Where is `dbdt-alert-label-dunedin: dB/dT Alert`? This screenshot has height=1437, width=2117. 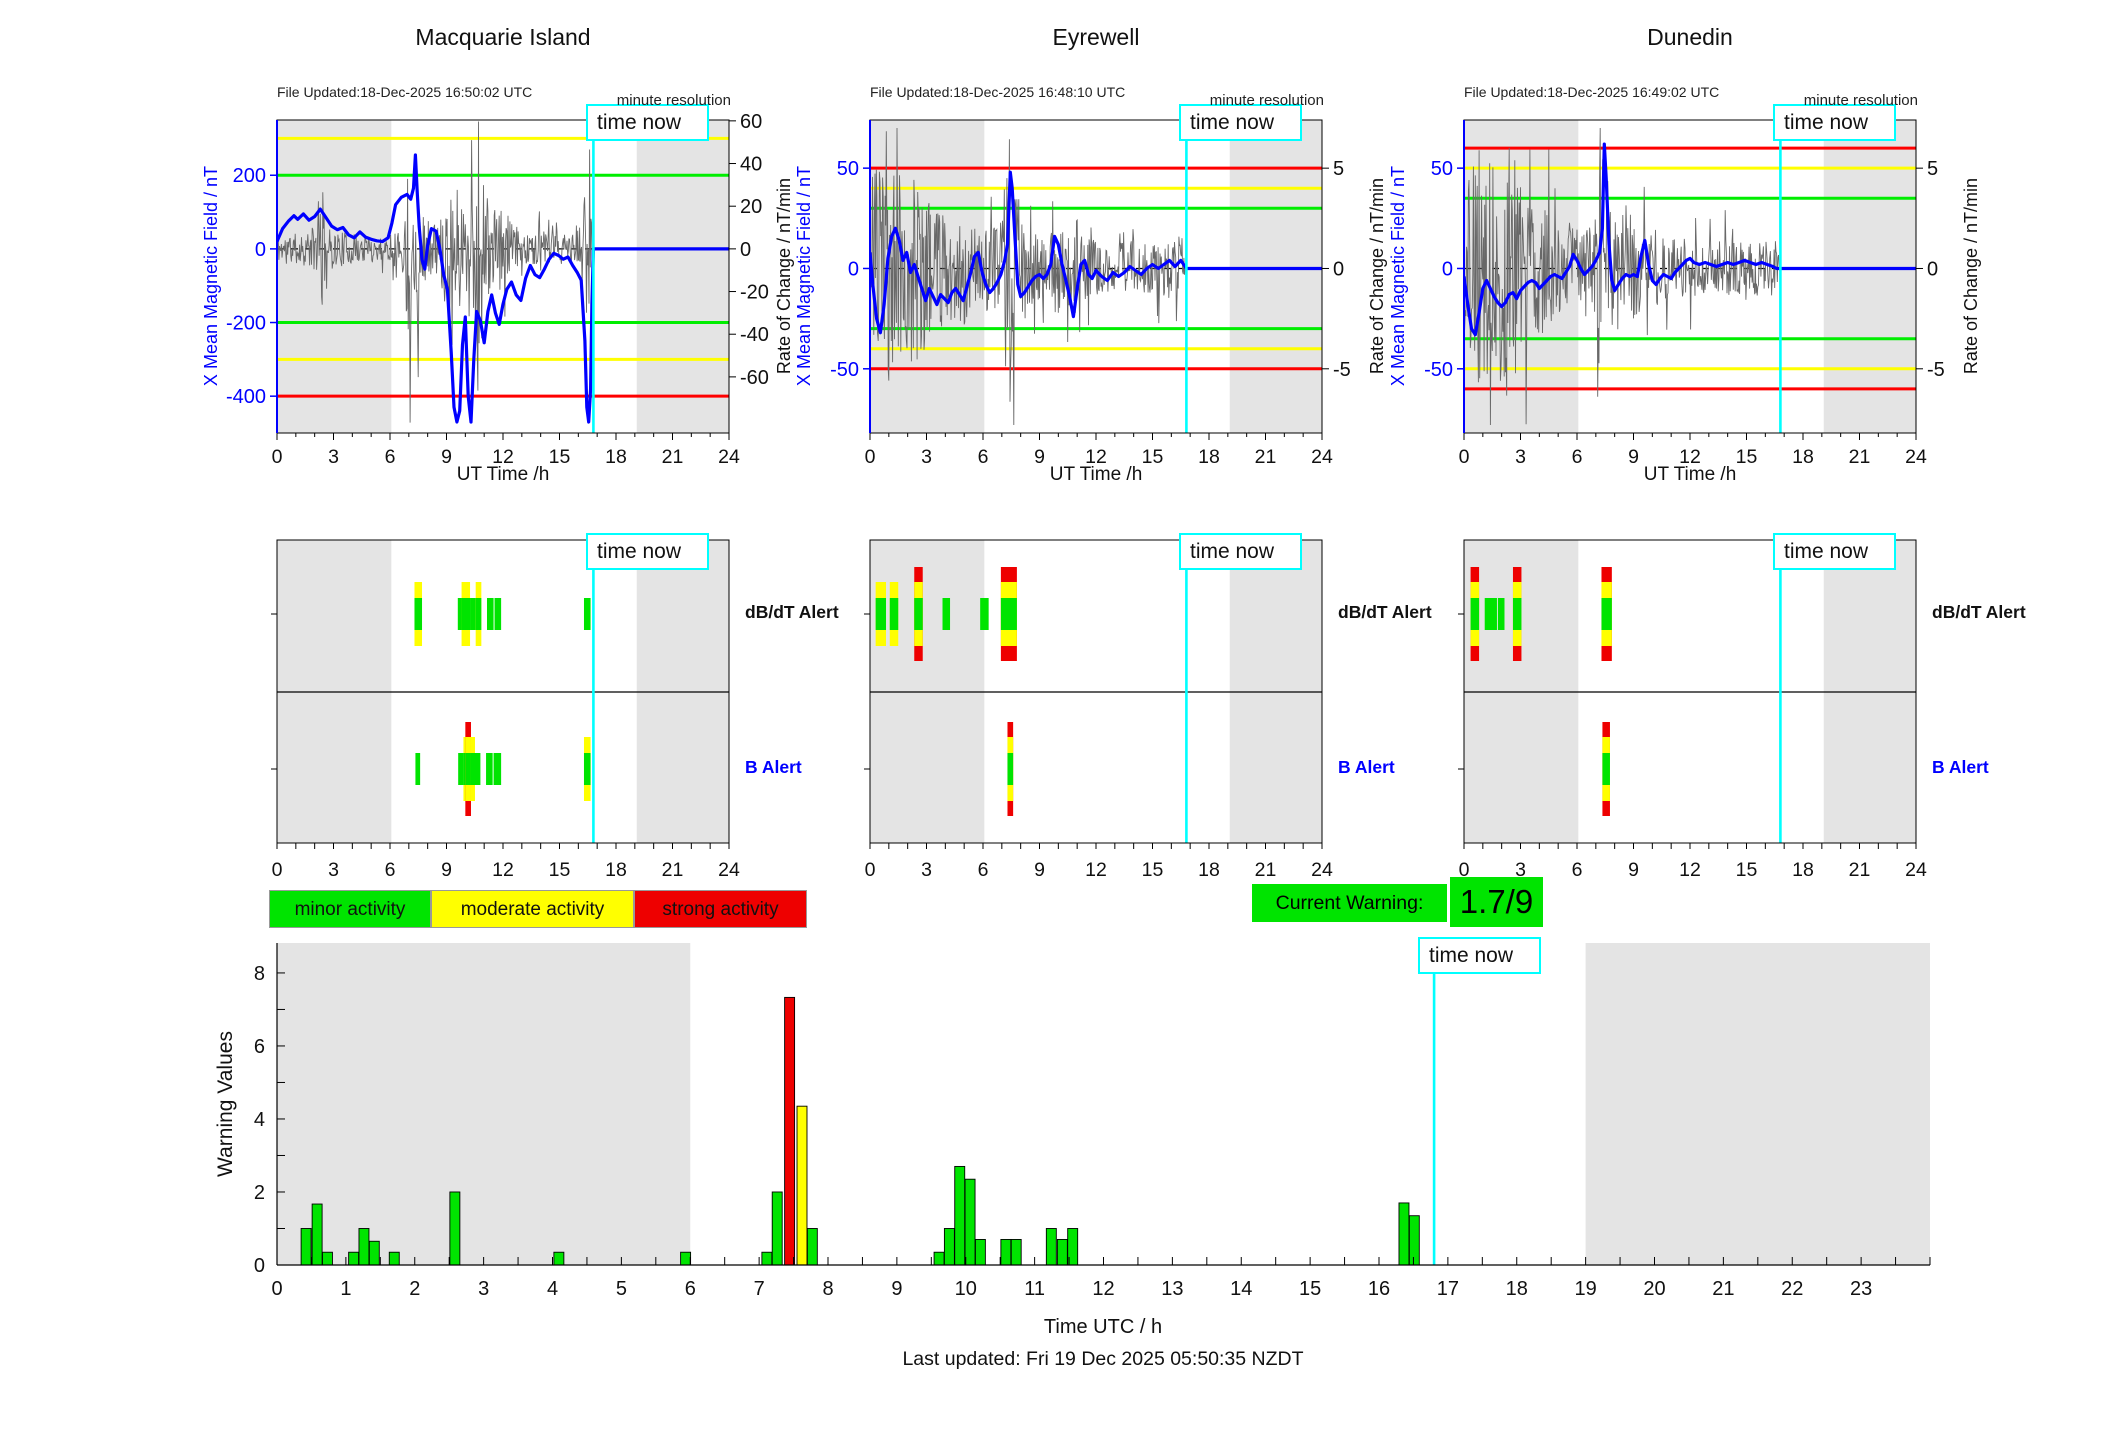 dbdt-alert-label-dunedin: dB/dT Alert is located at coordinates (1979, 612).